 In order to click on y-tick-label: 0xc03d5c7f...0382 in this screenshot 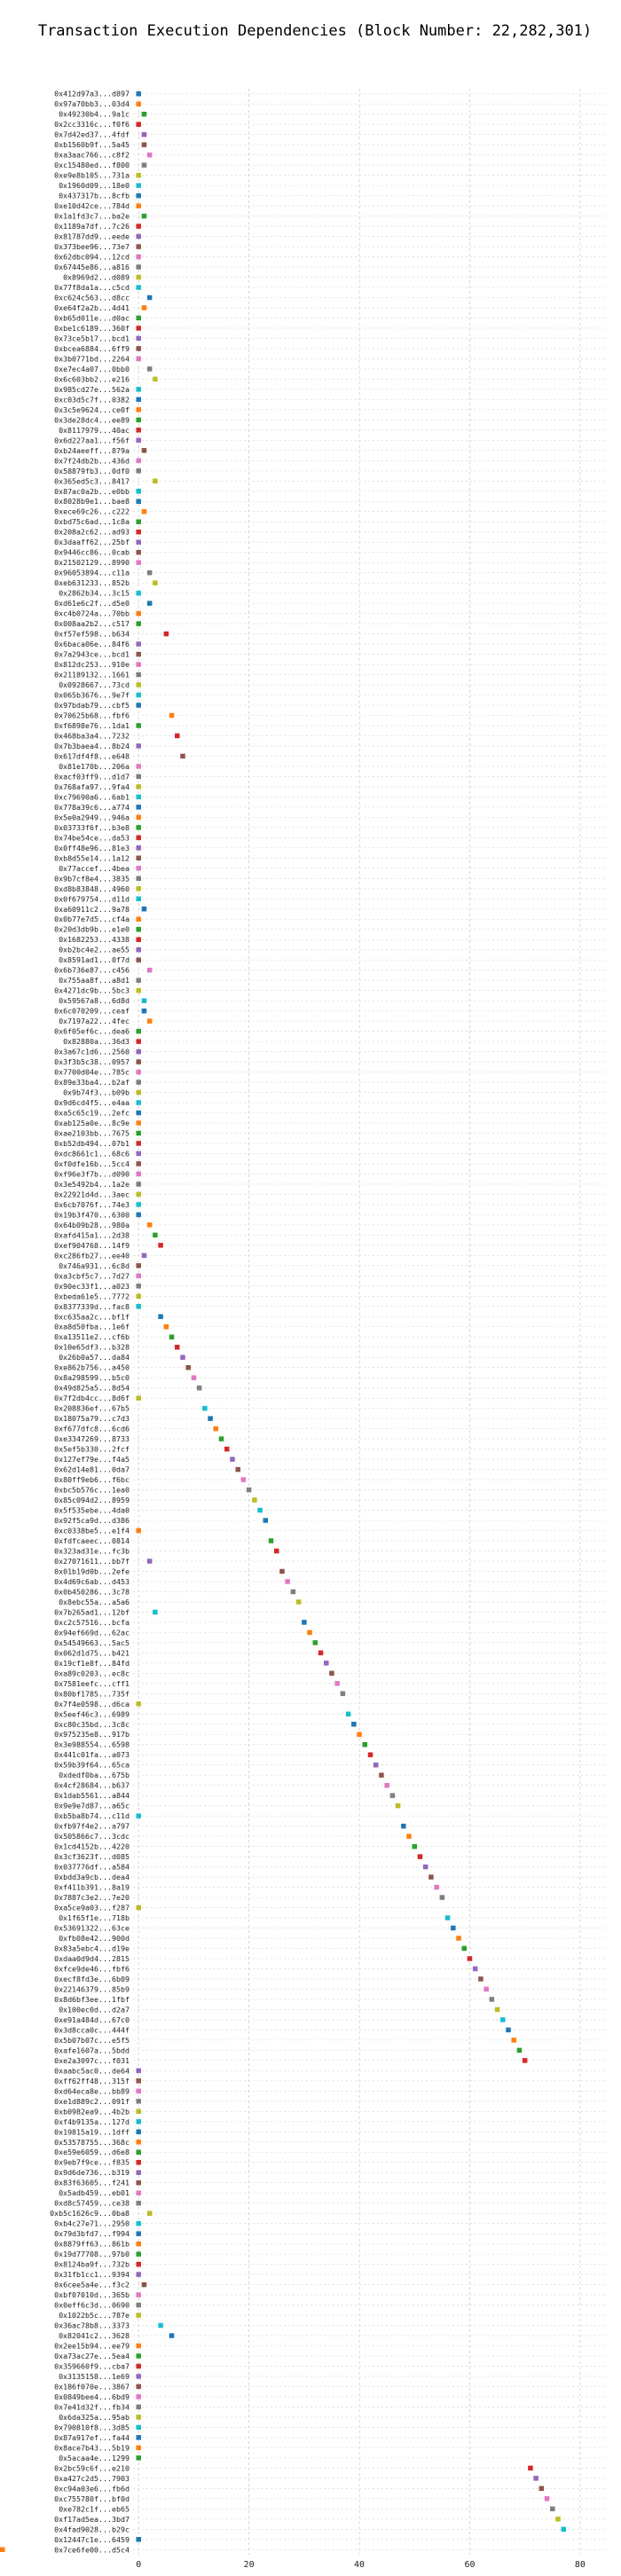, I will do `click(92, 399)`.